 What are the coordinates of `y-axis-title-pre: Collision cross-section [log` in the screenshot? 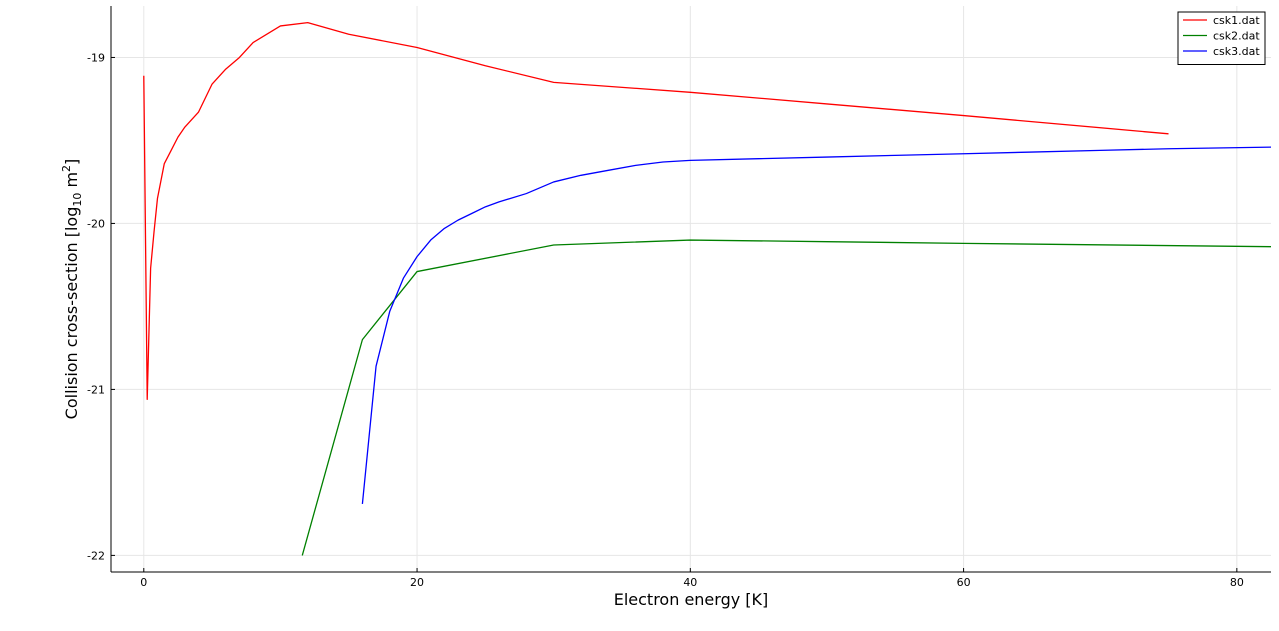 It's located at (71, 313).